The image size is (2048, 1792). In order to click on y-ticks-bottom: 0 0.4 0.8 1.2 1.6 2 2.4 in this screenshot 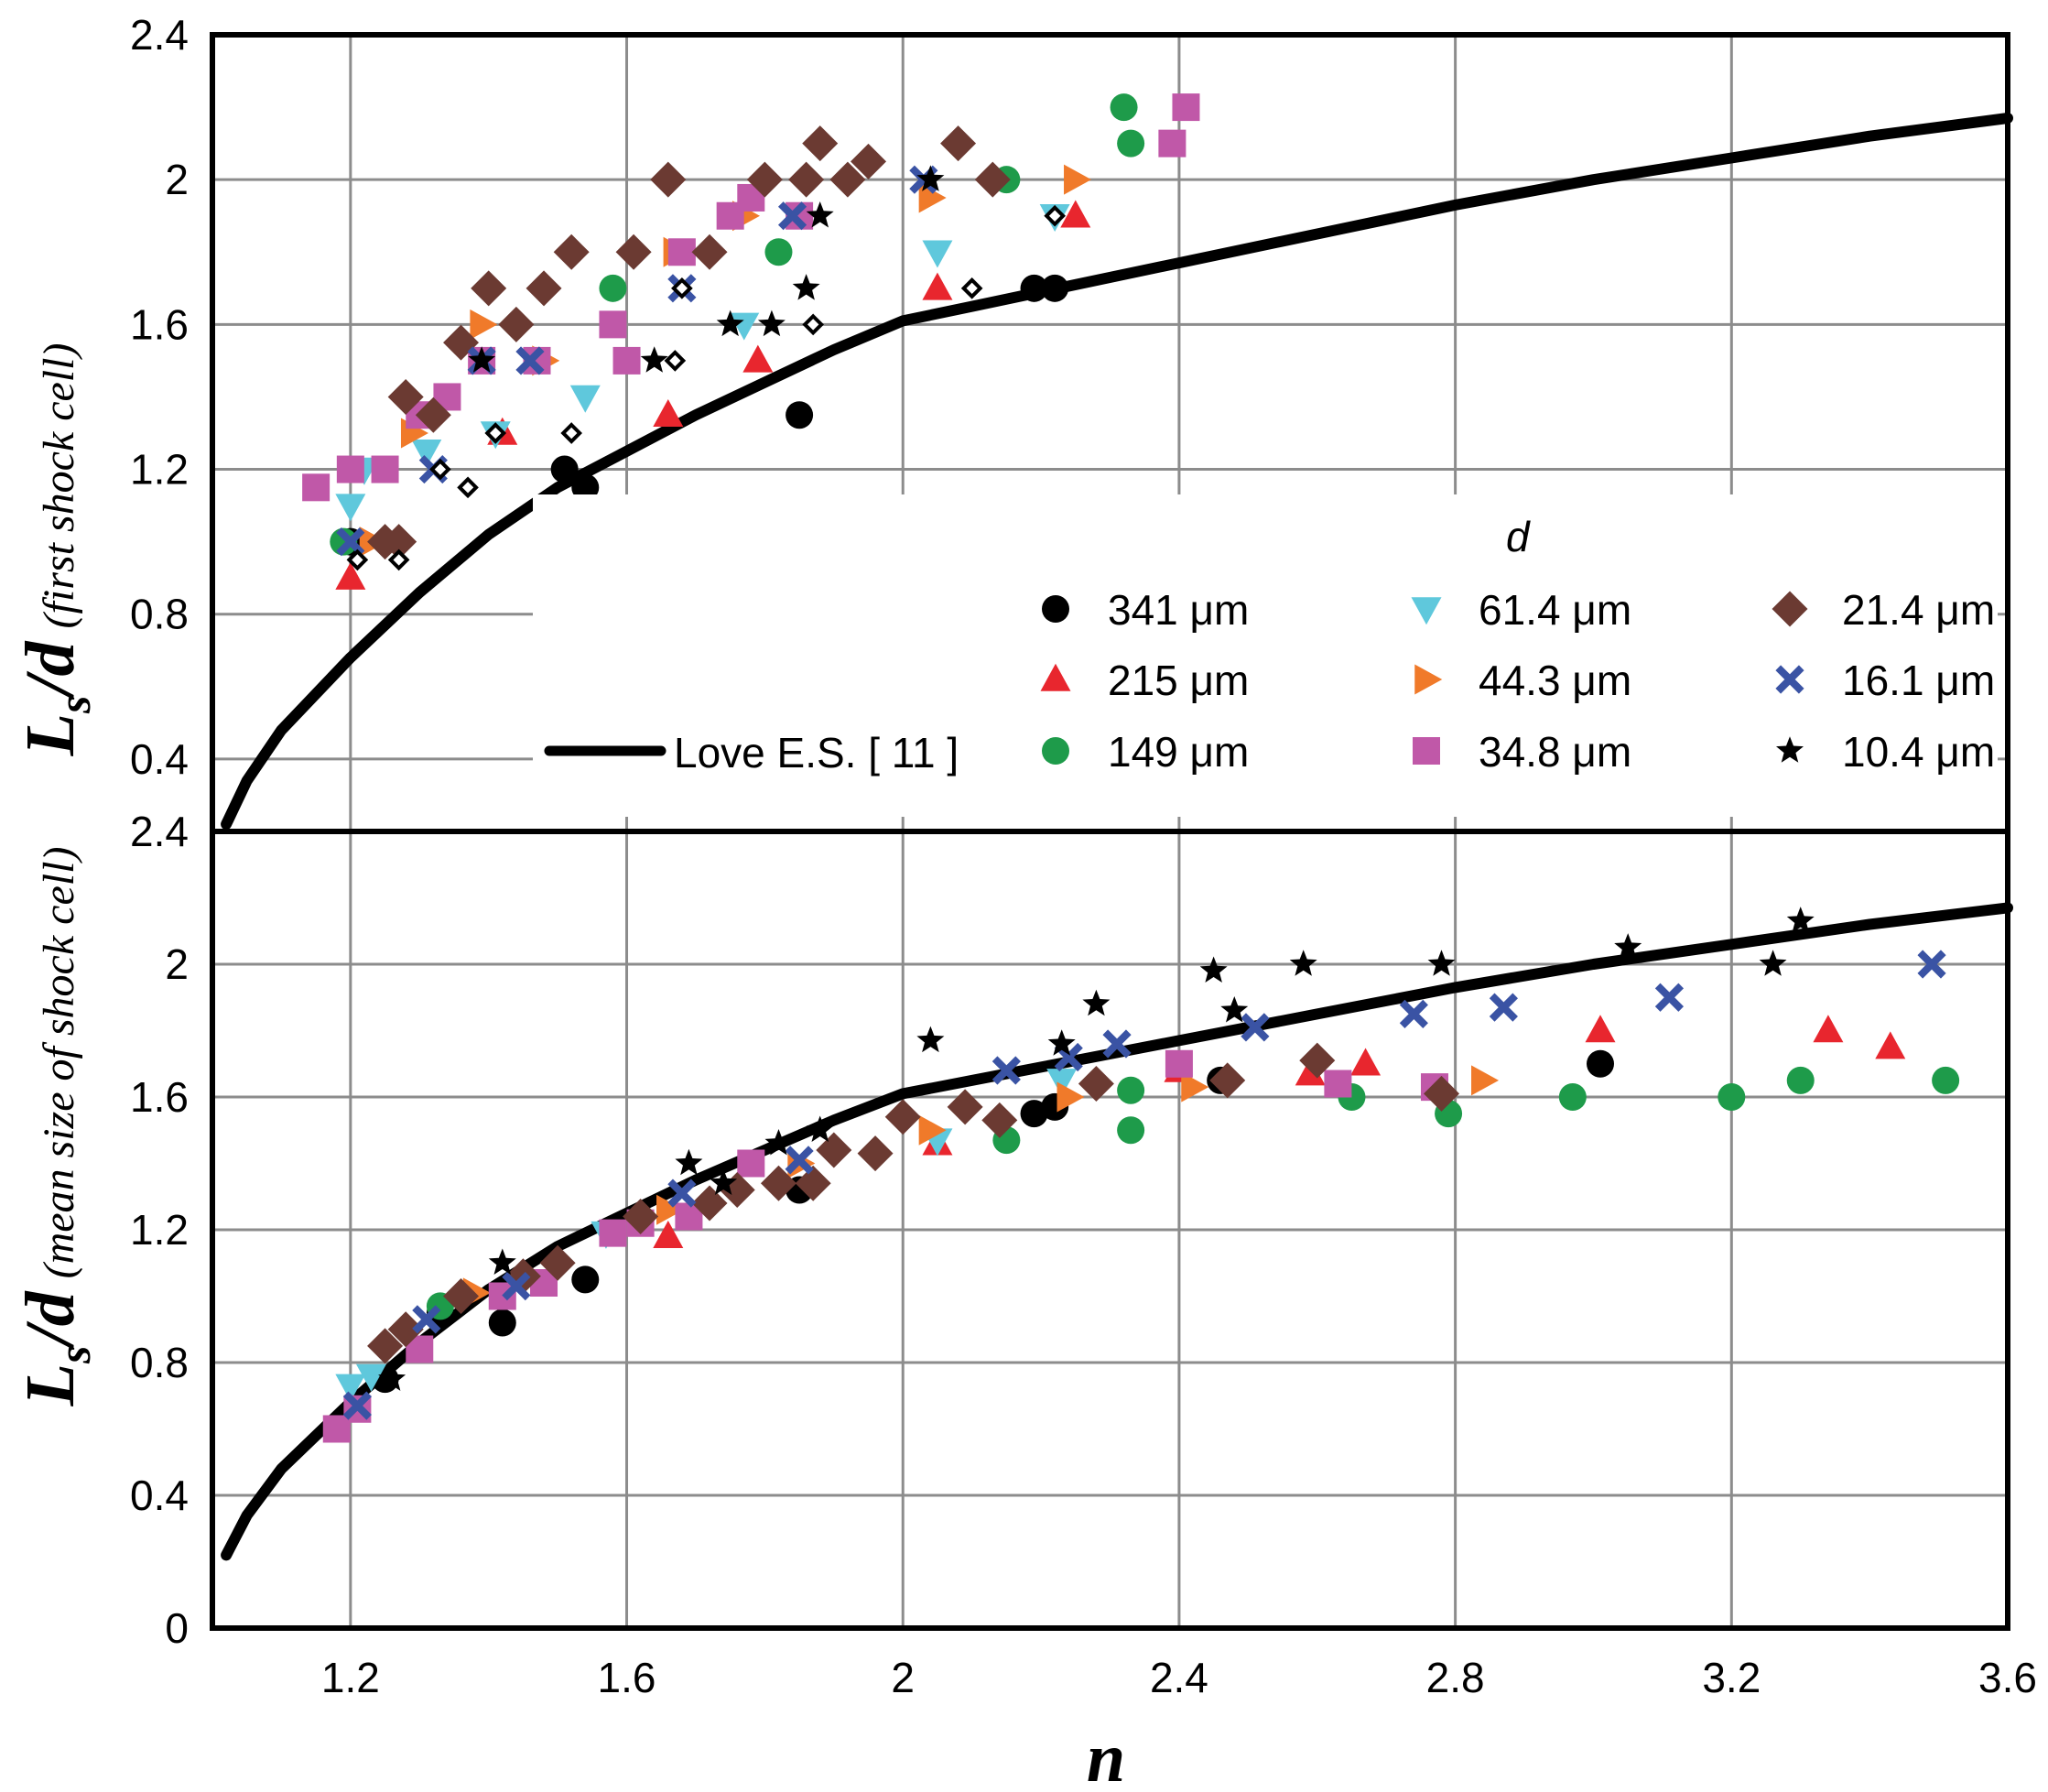, I will do `click(159, 1230)`.